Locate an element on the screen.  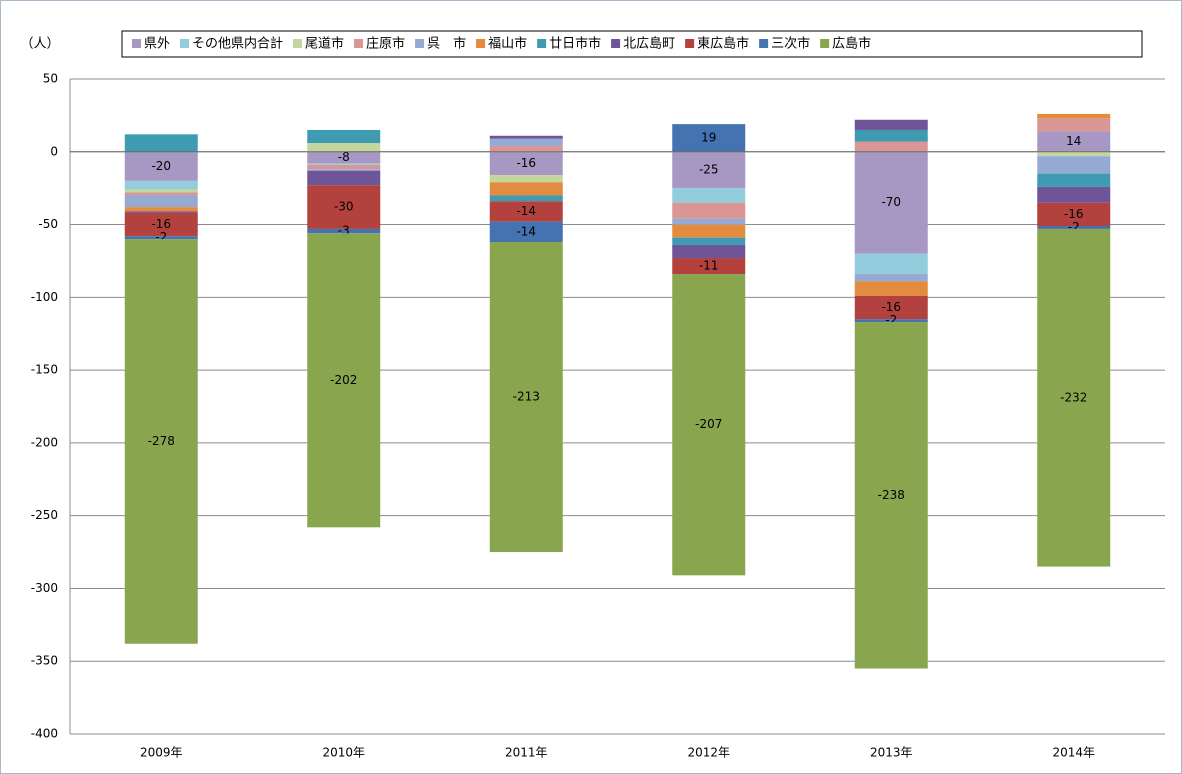
legend-label: 広島市 is located at coordinates (851, 44).